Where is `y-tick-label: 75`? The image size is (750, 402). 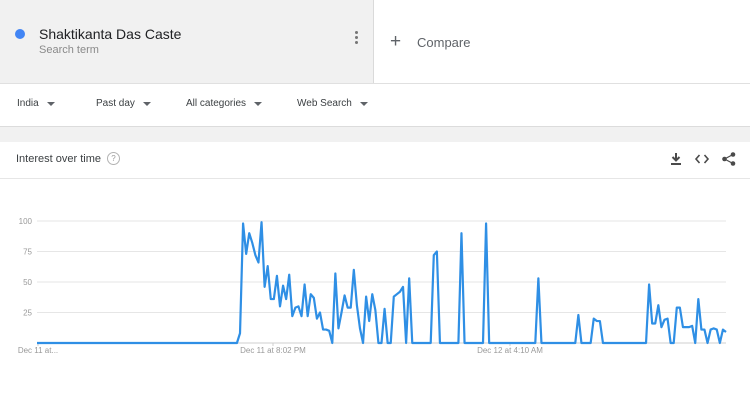 y-tick-label: 75 is located at coordinates (27, 252).